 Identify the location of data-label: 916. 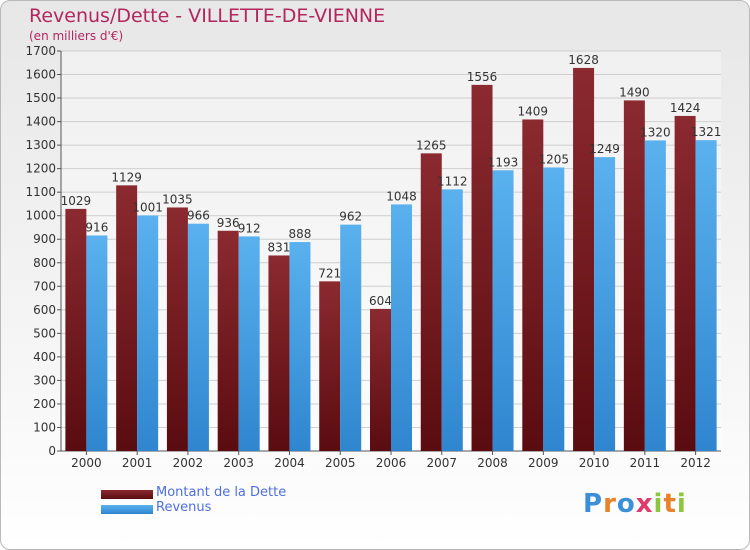
(96, 227).